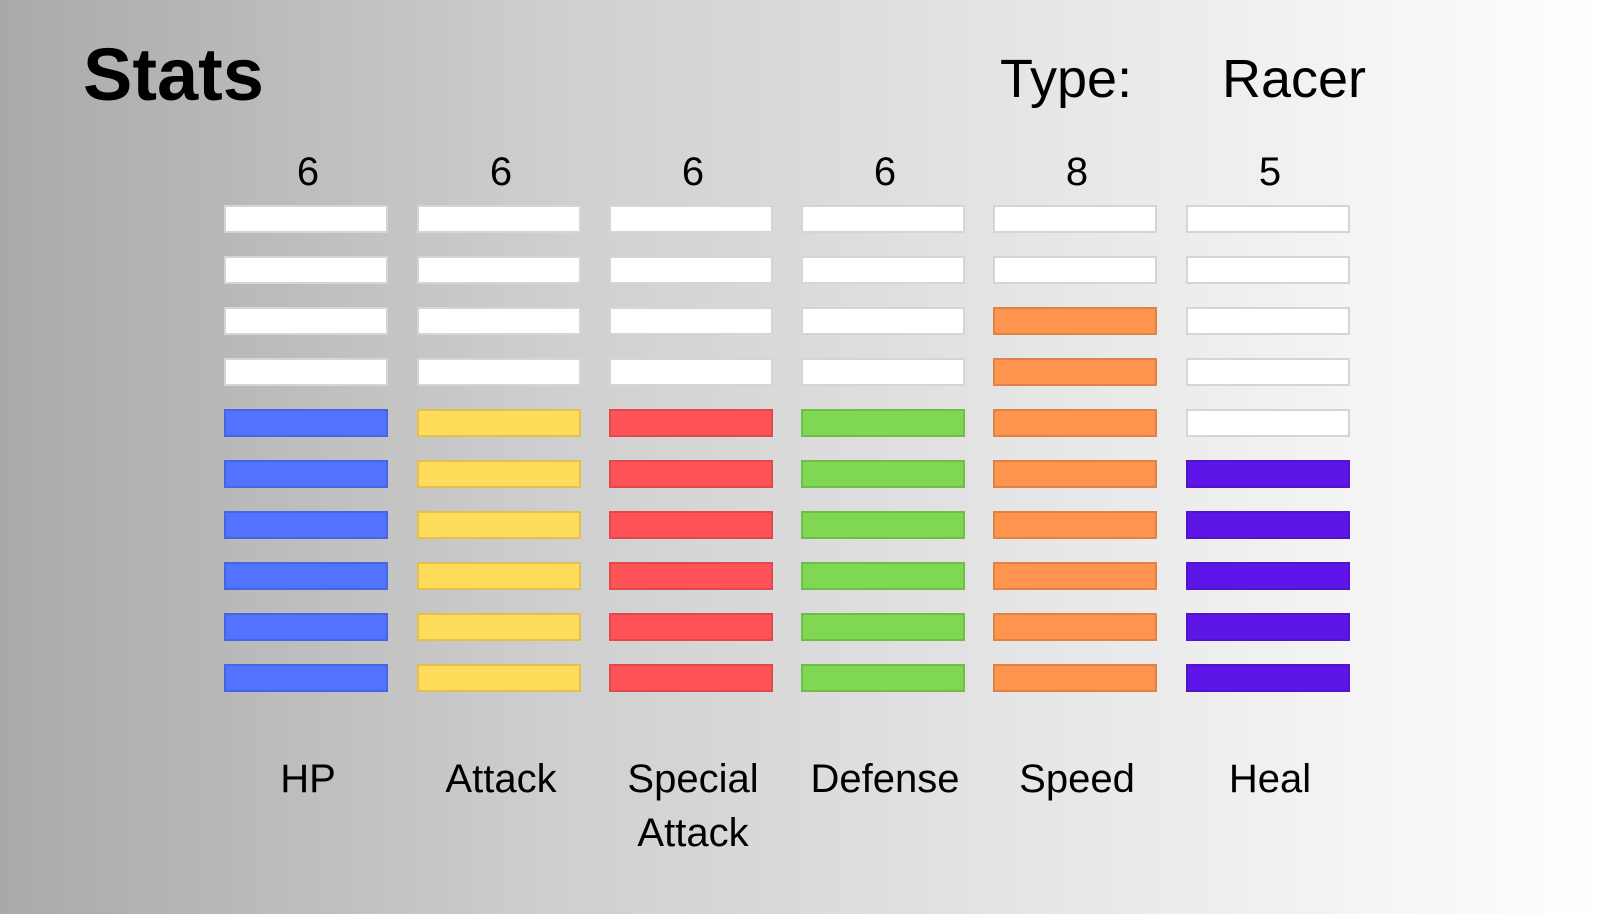 This screenshot has width=1600, height=914. What do you see at coordinates (1066, 79) in the screenshot?
I see `type-label: Type:` at bounding box center [1066, 79].